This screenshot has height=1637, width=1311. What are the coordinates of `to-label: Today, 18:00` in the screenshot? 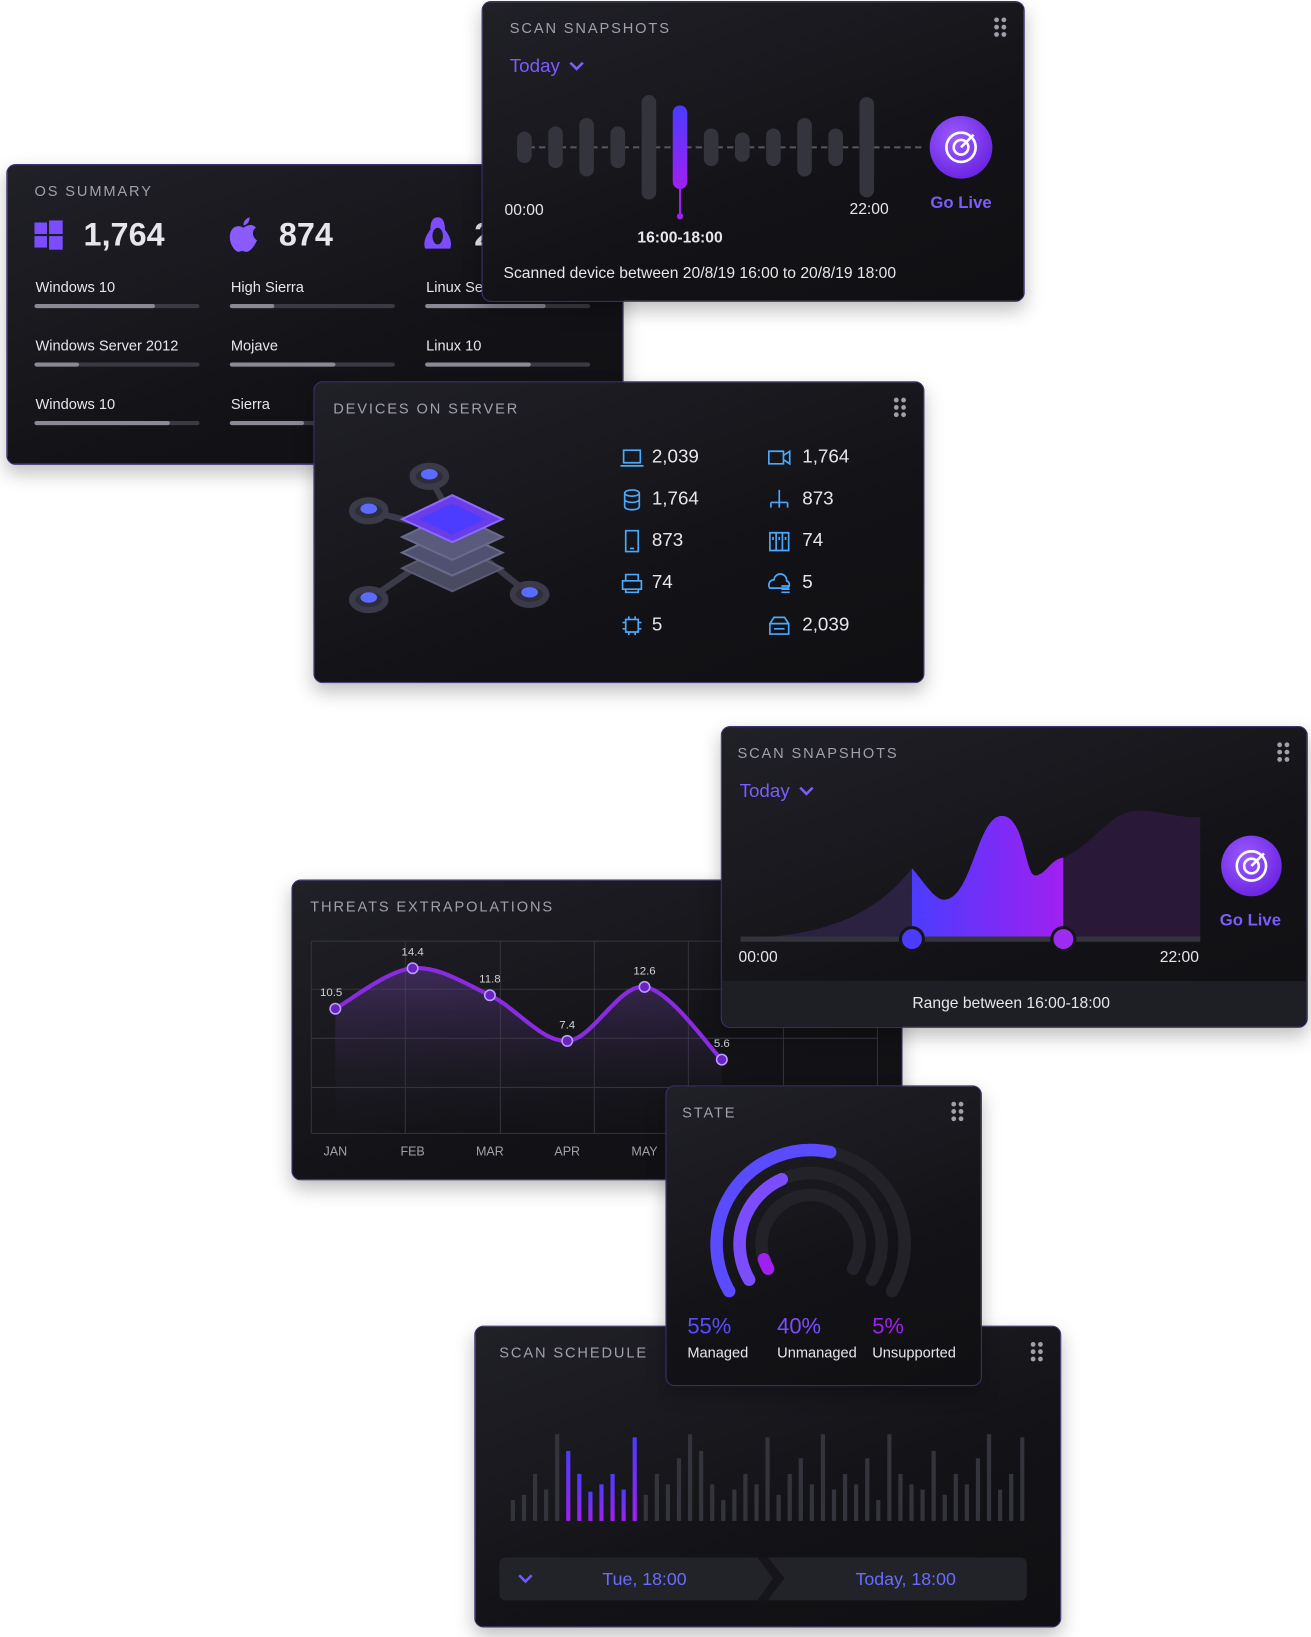 It's located at (905, 1579).